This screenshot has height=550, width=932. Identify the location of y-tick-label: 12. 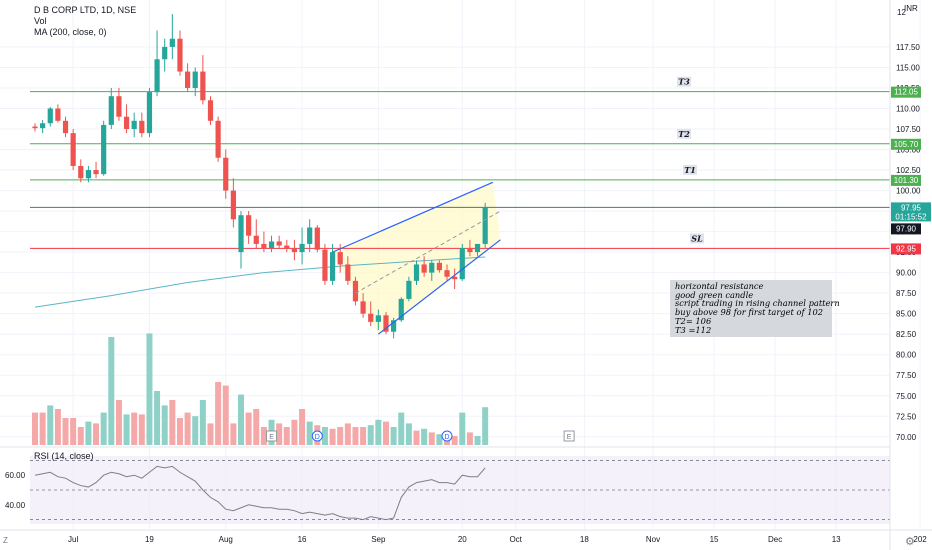
(901, 12).